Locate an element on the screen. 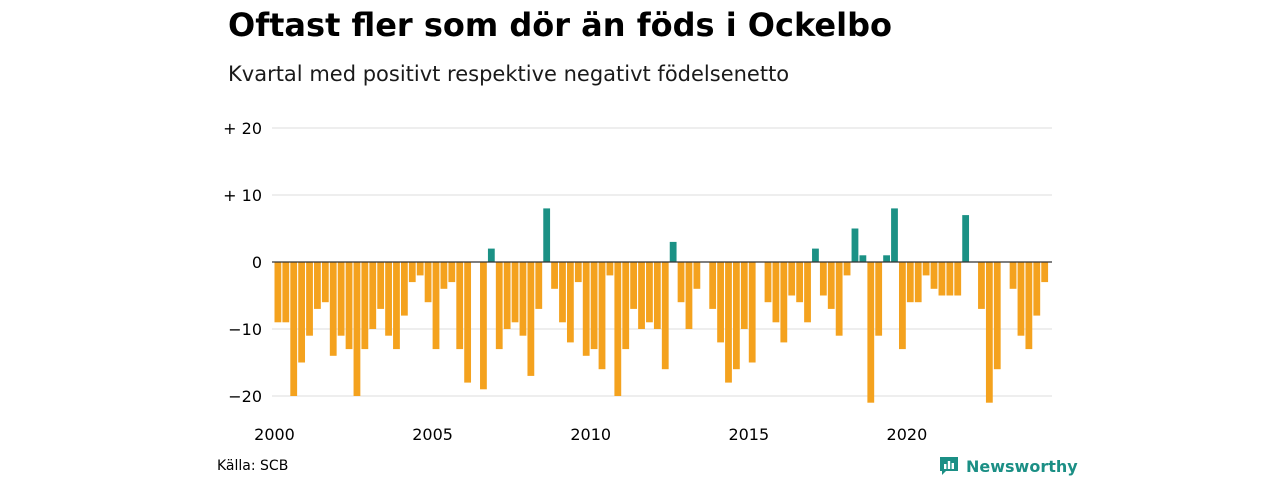 This screenshot has height=480, width=1280. y-tick-label: −10 is located at coordinates (245, 329).